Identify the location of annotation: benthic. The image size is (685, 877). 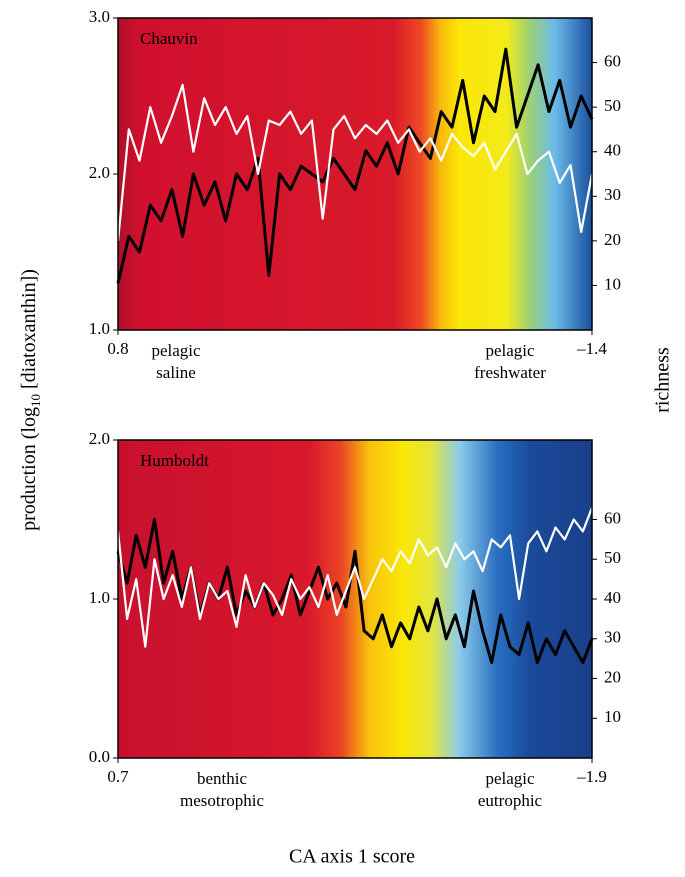
(222, 778).